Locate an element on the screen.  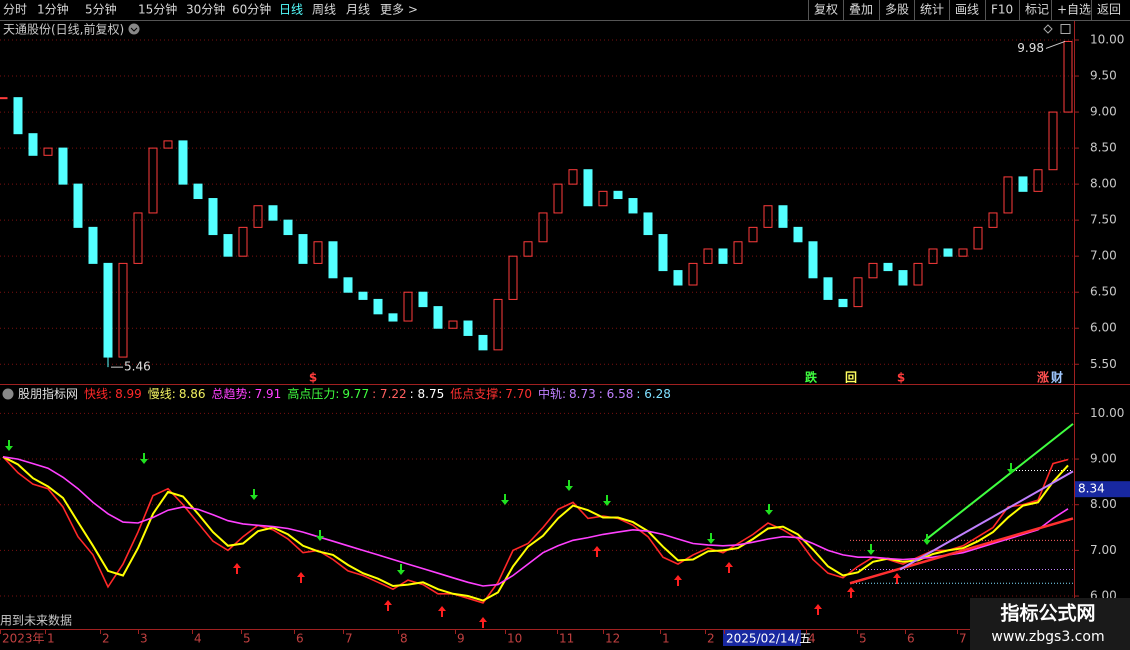
title-menu-icon is located at coordinates (134, 29).